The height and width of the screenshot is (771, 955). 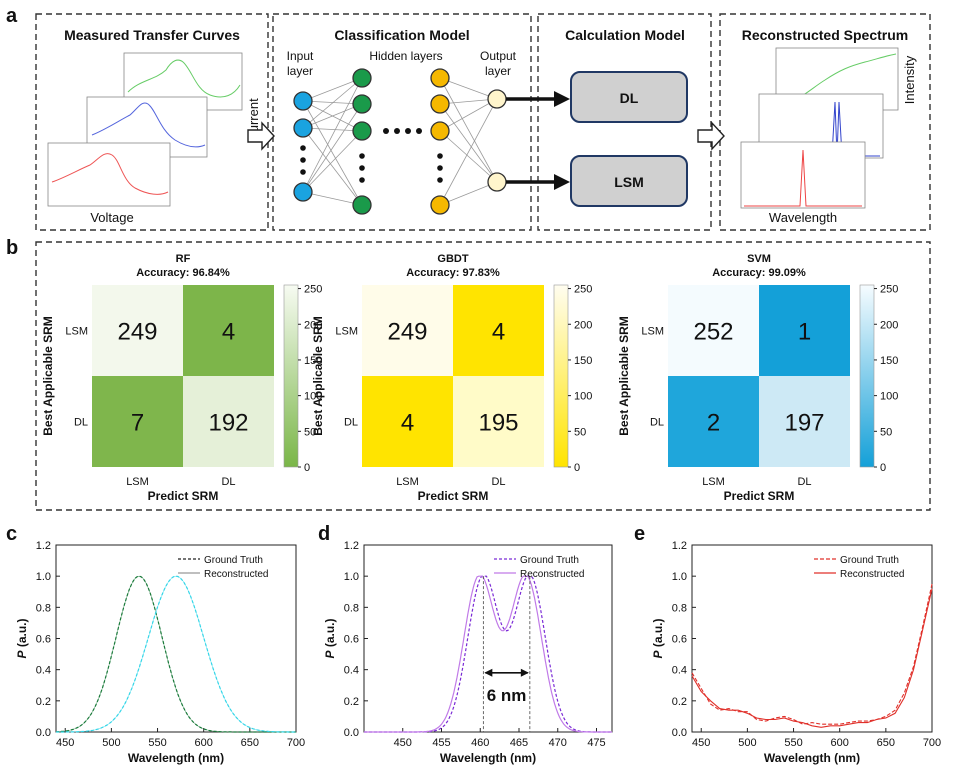 What do you see at coordinates (400, 141) in the screenshot?
I see `network-edges` at bounding box center [400, 141].